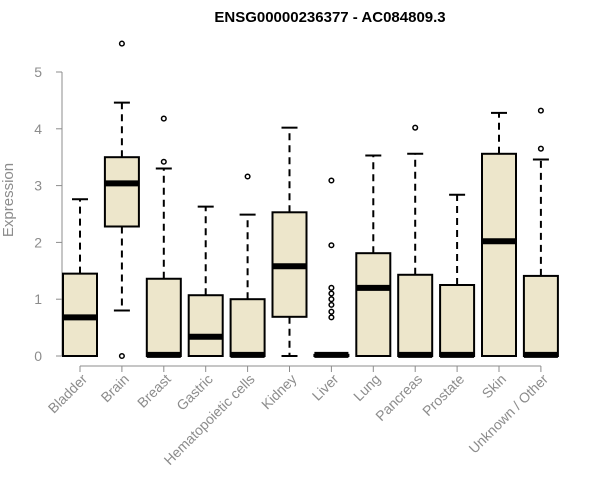 The image size is (600, 500). I want to click on y-tick-label: 3, so click(38, 186).